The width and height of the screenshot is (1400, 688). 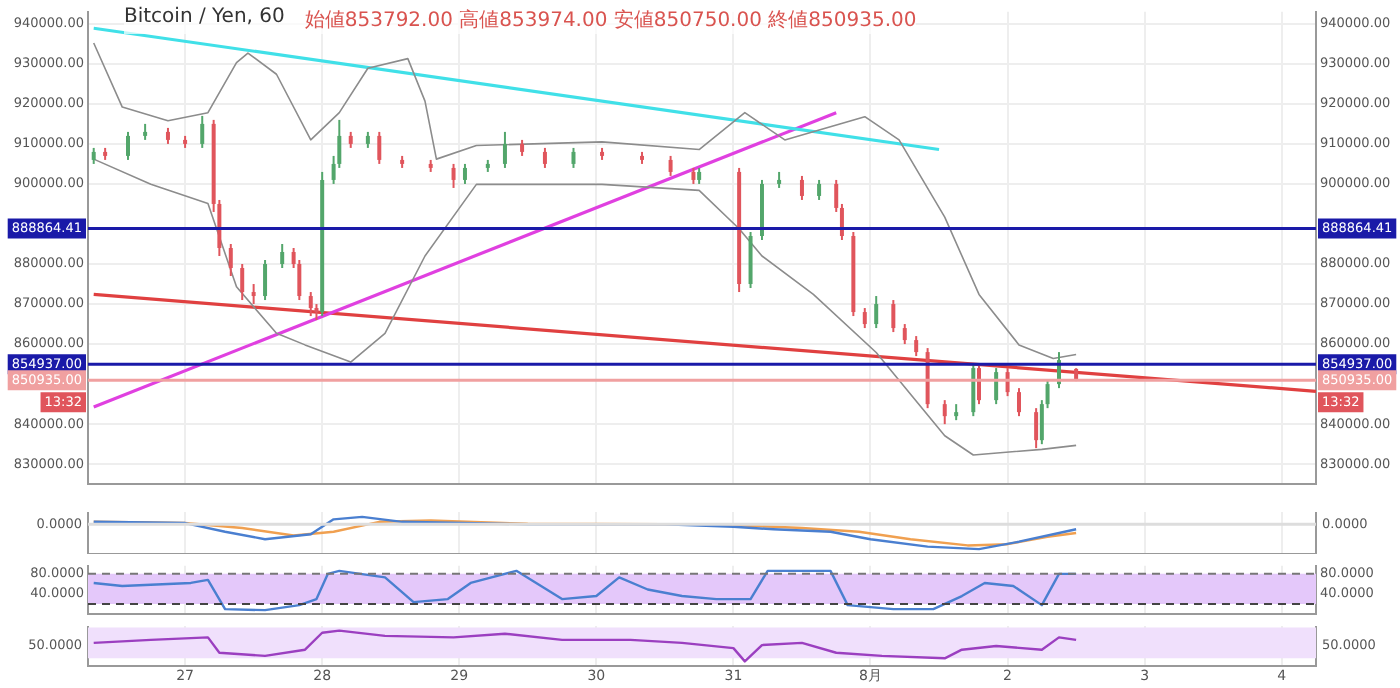 I want to click on chart-subtitle: 始値853792.00 高値853974.00 安値850750.00 終値850935.00, so click(x=610, y=20).